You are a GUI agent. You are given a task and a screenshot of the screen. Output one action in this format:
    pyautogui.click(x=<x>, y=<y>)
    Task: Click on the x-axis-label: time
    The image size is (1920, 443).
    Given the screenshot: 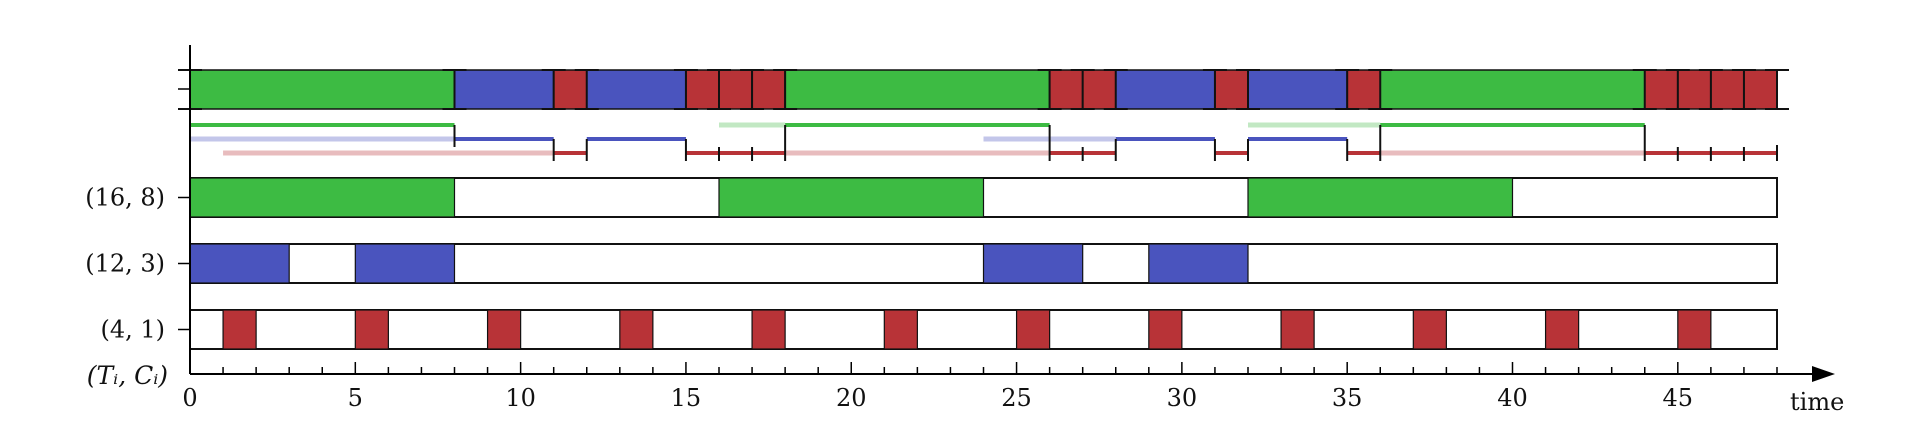 What is the action you would take?
    pyautogui.click(x=1817, y=402)
    